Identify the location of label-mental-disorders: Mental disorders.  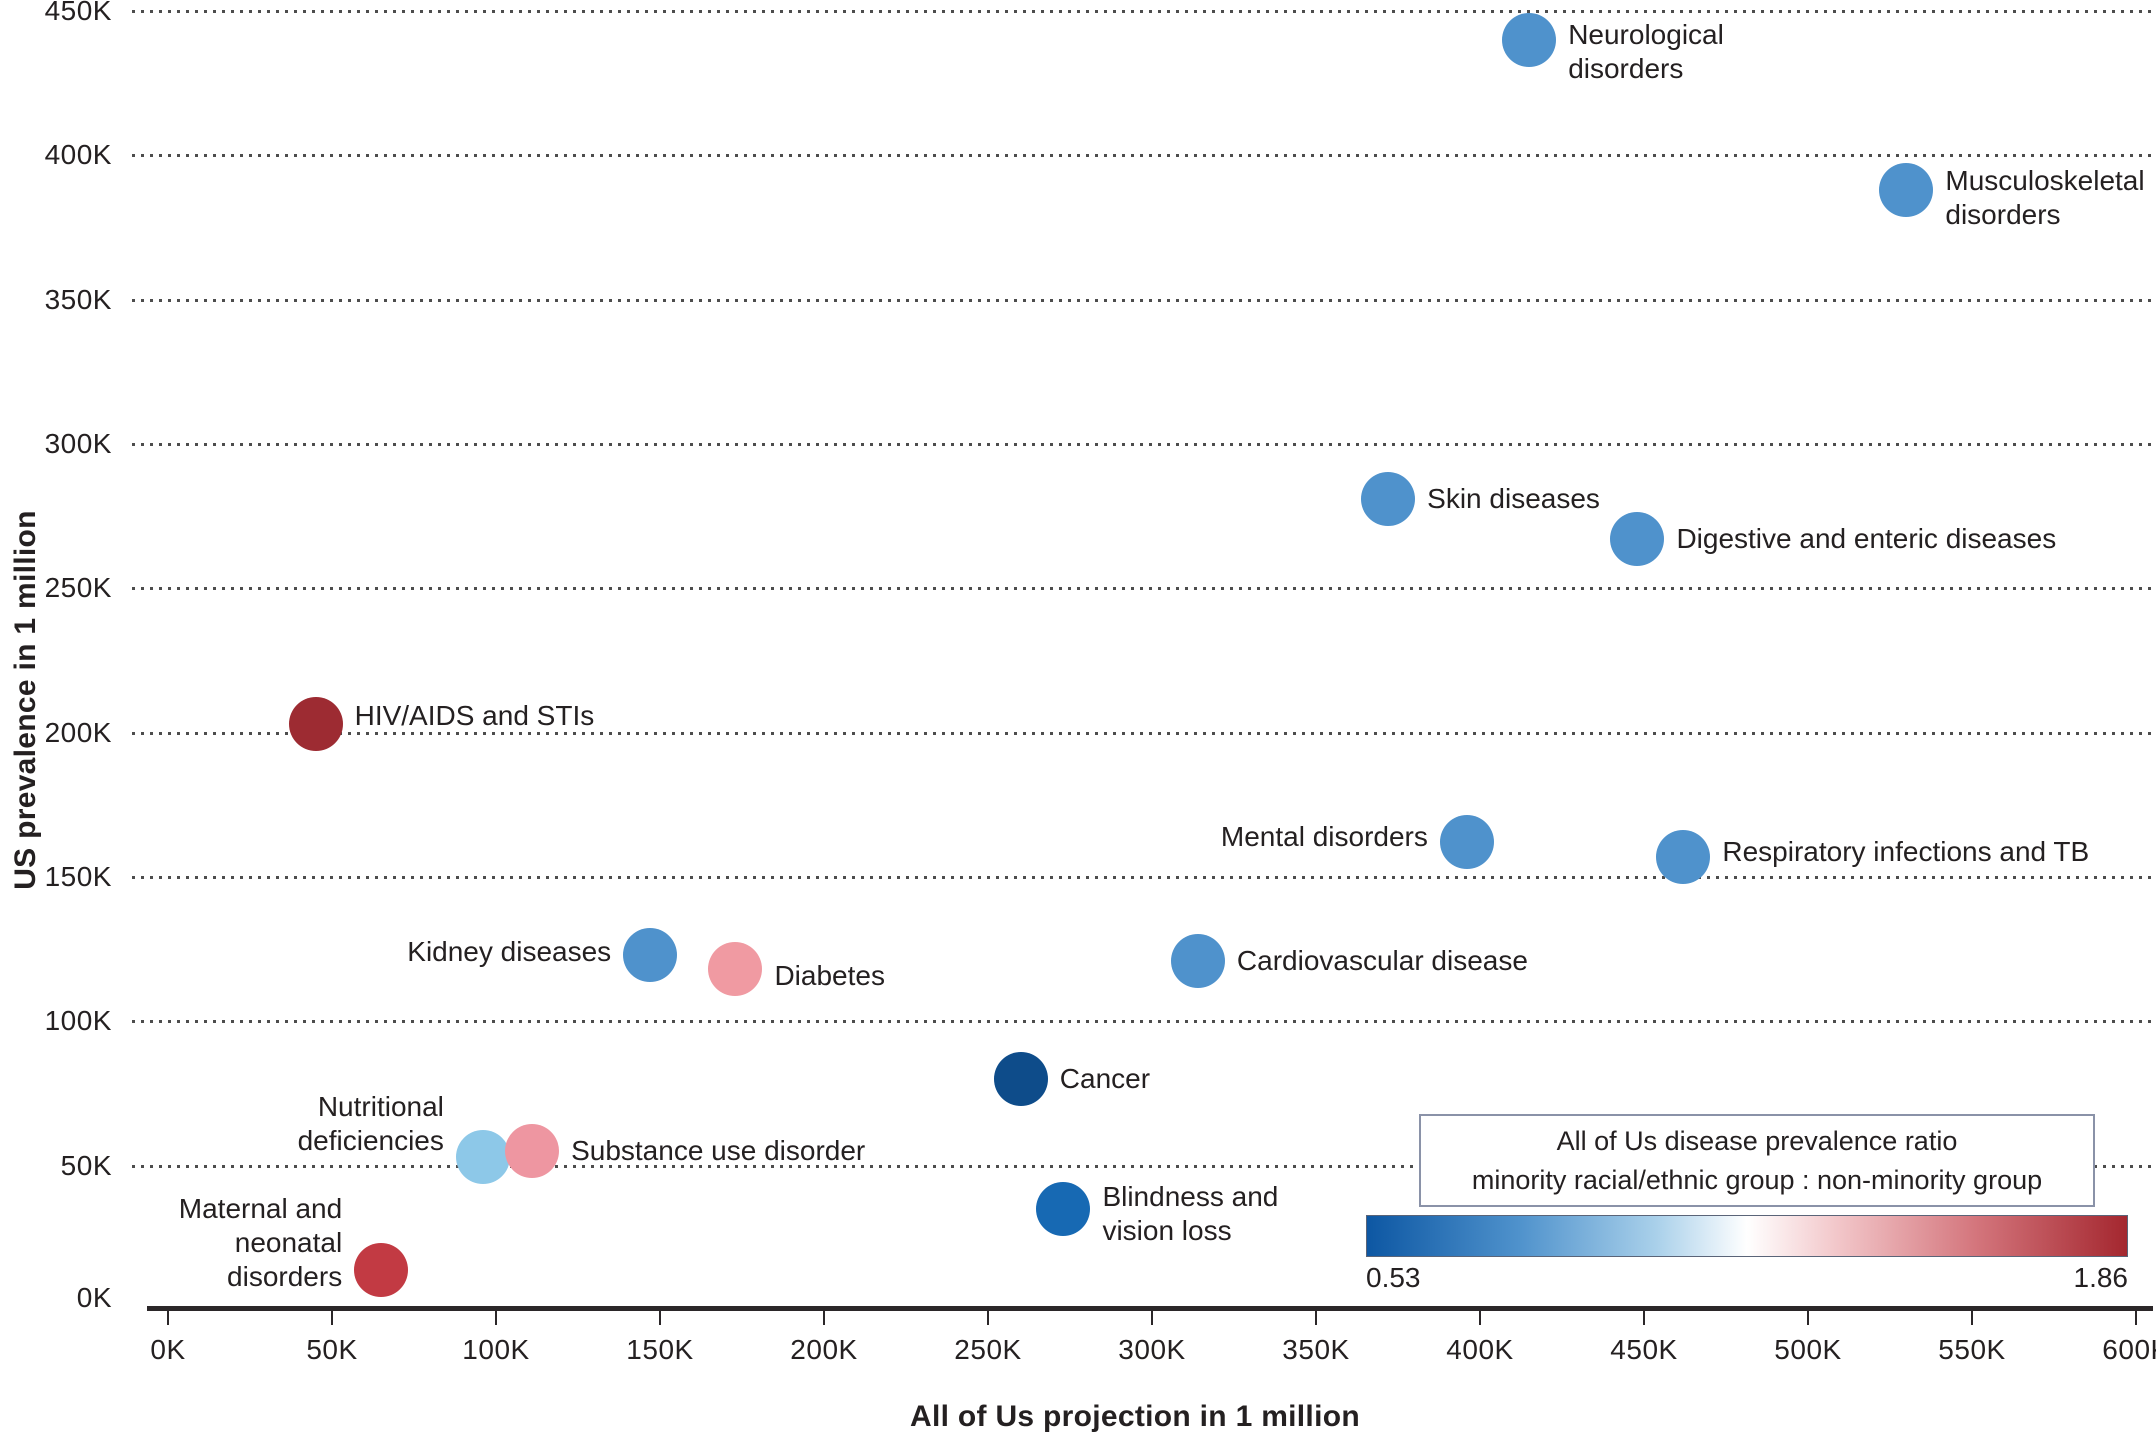
(1324, 837).